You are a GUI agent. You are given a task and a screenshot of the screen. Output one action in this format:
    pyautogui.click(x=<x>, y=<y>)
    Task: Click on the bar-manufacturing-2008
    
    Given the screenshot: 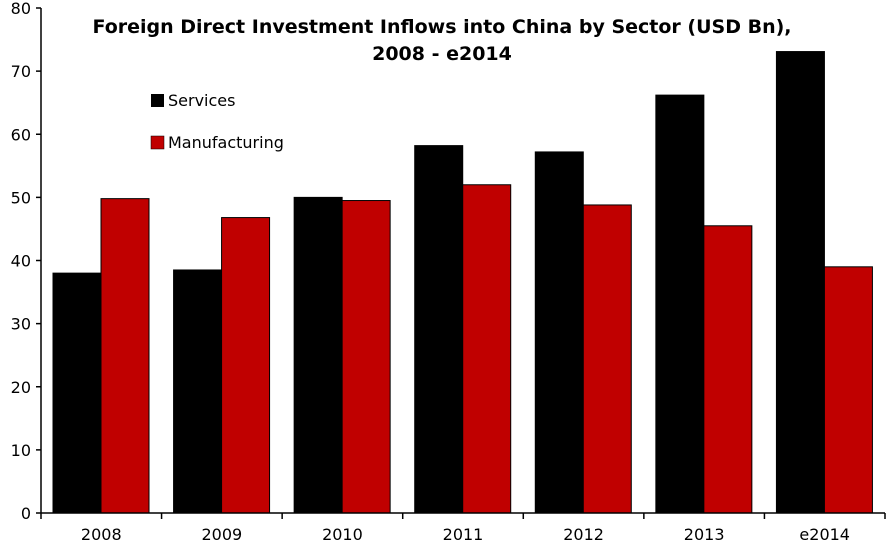 What is the action you would take?
    pyautogui.click(x=125, y=356)
    